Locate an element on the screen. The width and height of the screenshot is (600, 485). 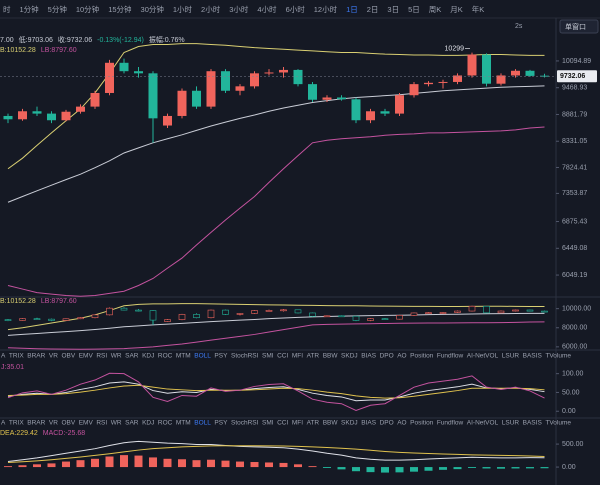
interval-tab: 1日 is located at coordinates (352, 9).